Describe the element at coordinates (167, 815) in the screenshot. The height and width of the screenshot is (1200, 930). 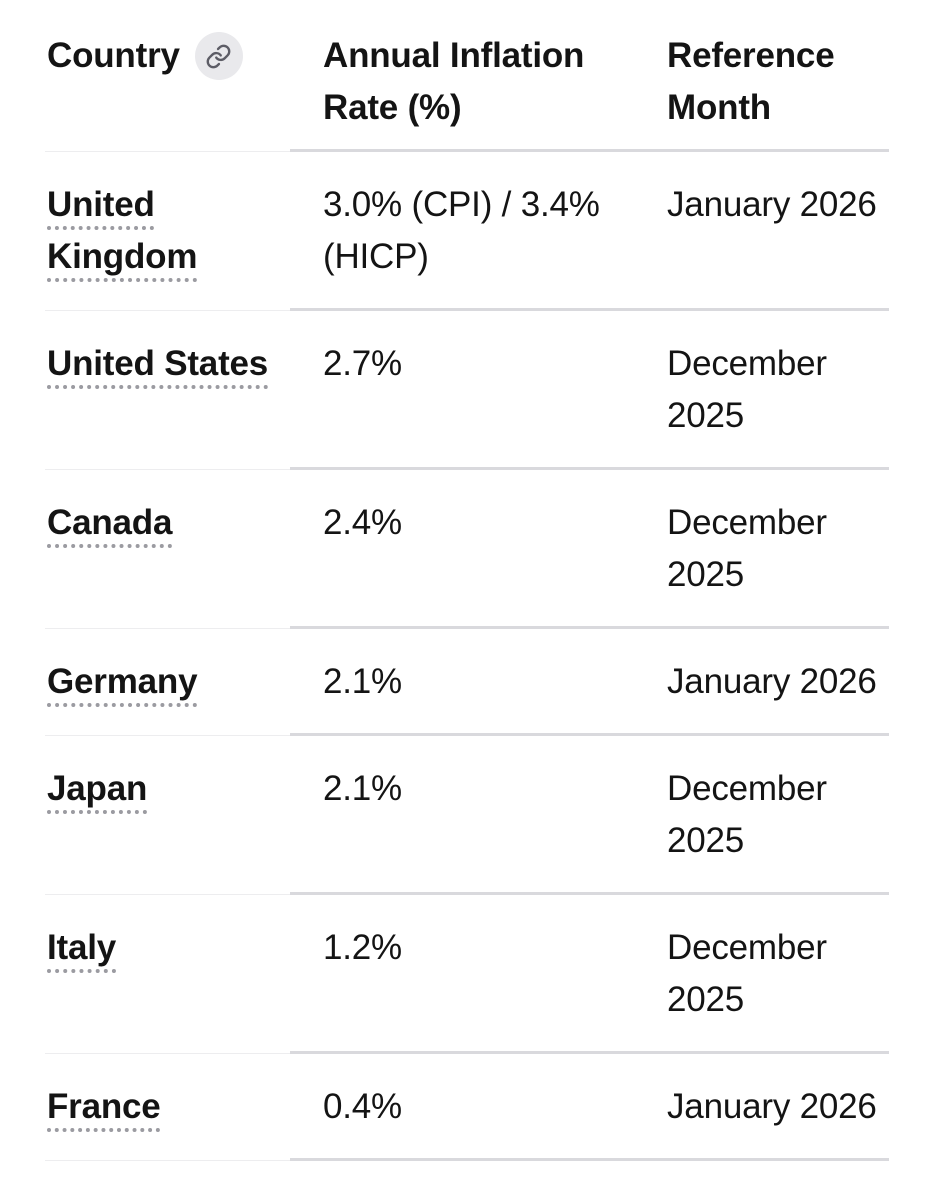
I see `country-cell: Japan` at that location.